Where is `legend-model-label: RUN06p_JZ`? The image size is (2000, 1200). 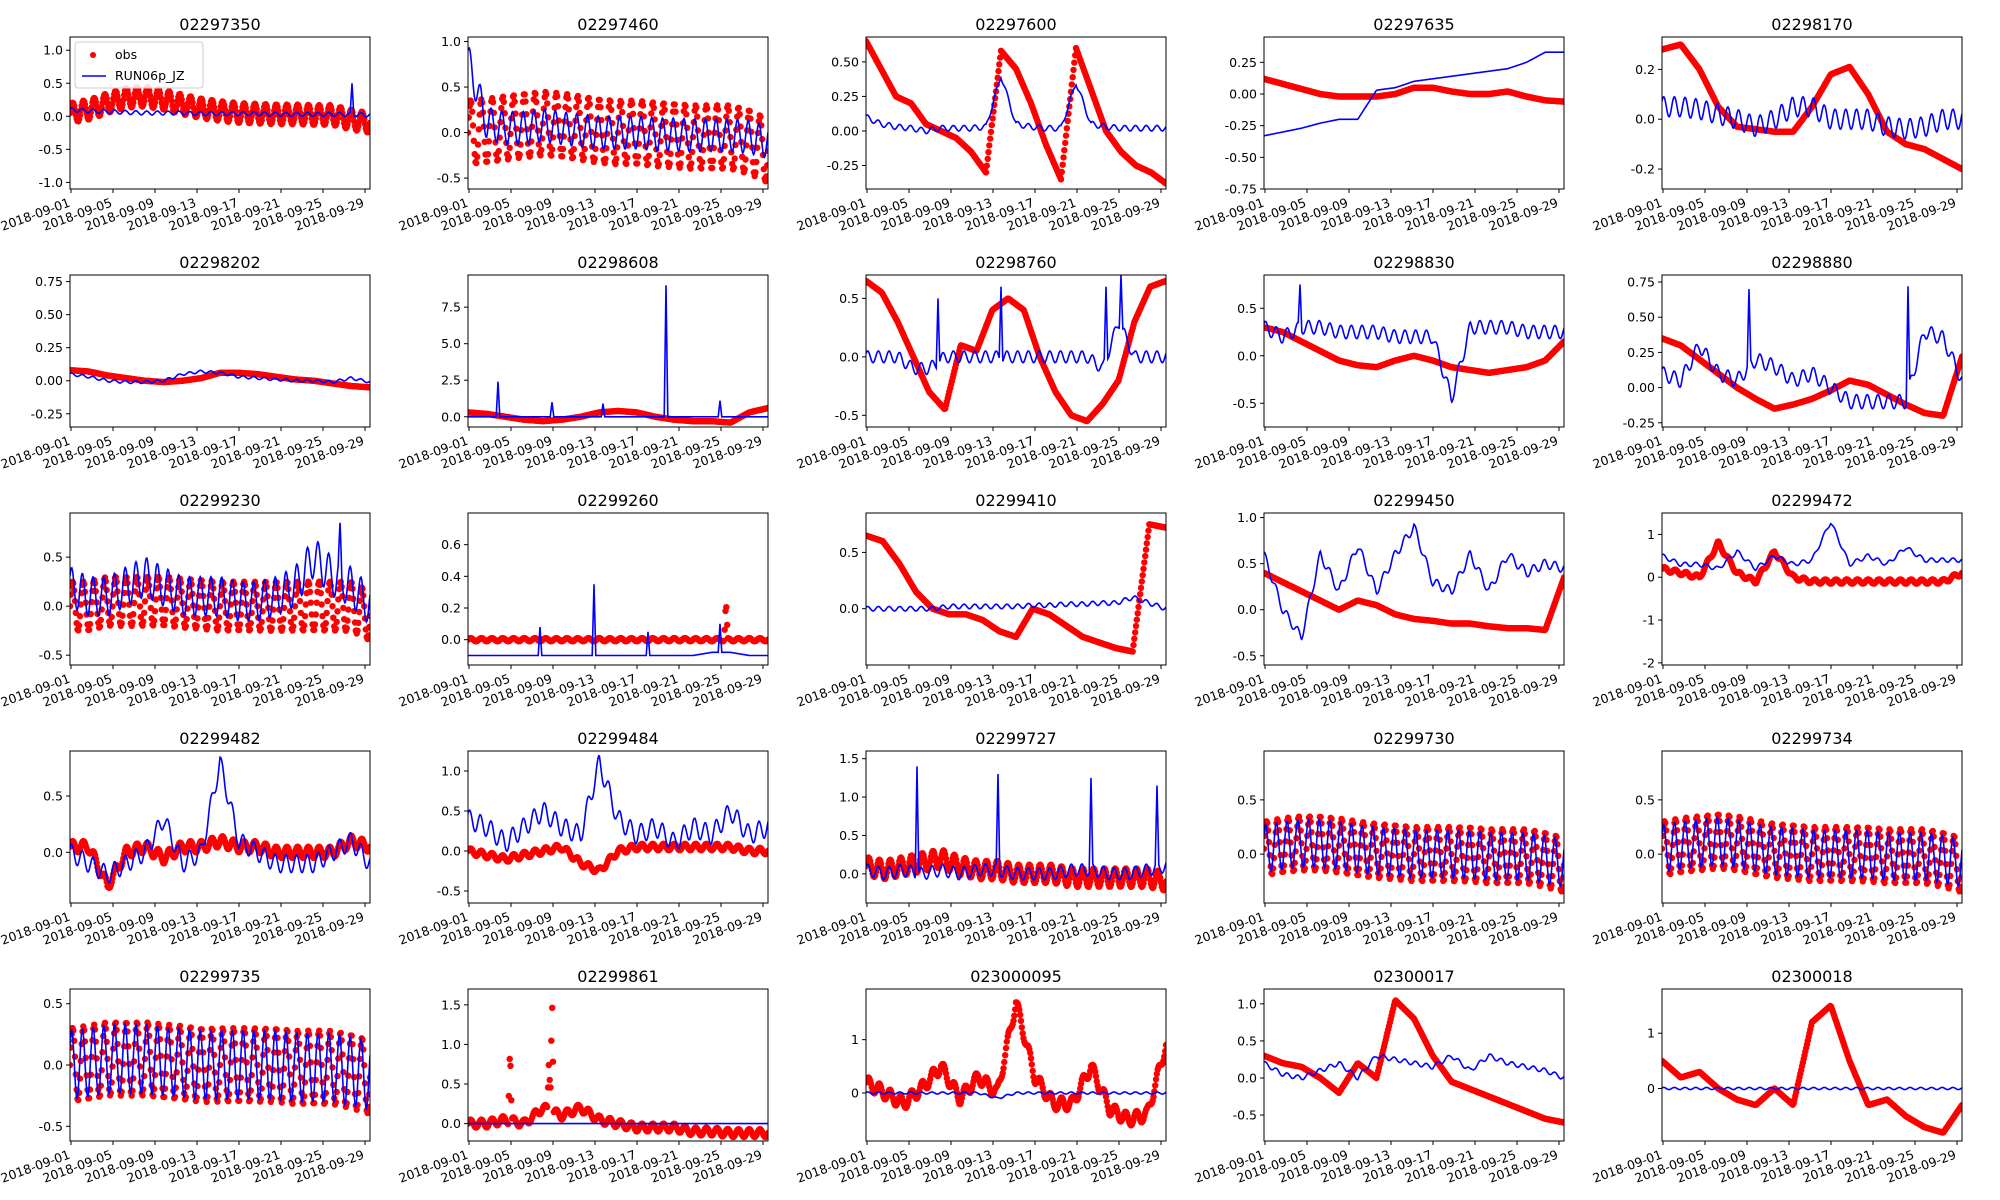 legend-model-label: RUN06p_JZ is located at coordinates (150, 75).